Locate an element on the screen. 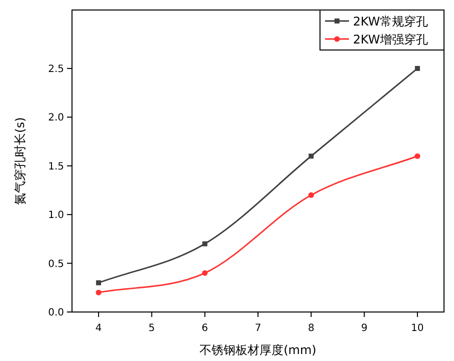 This screenshot has height=361, width=454. x-tick-label: 8 is located at coordinates (311, 328).